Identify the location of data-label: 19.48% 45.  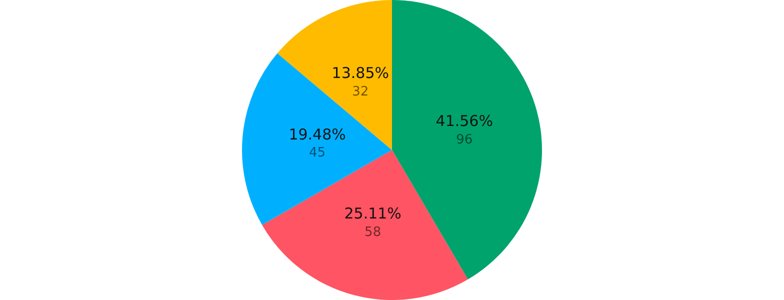
(317, 143).